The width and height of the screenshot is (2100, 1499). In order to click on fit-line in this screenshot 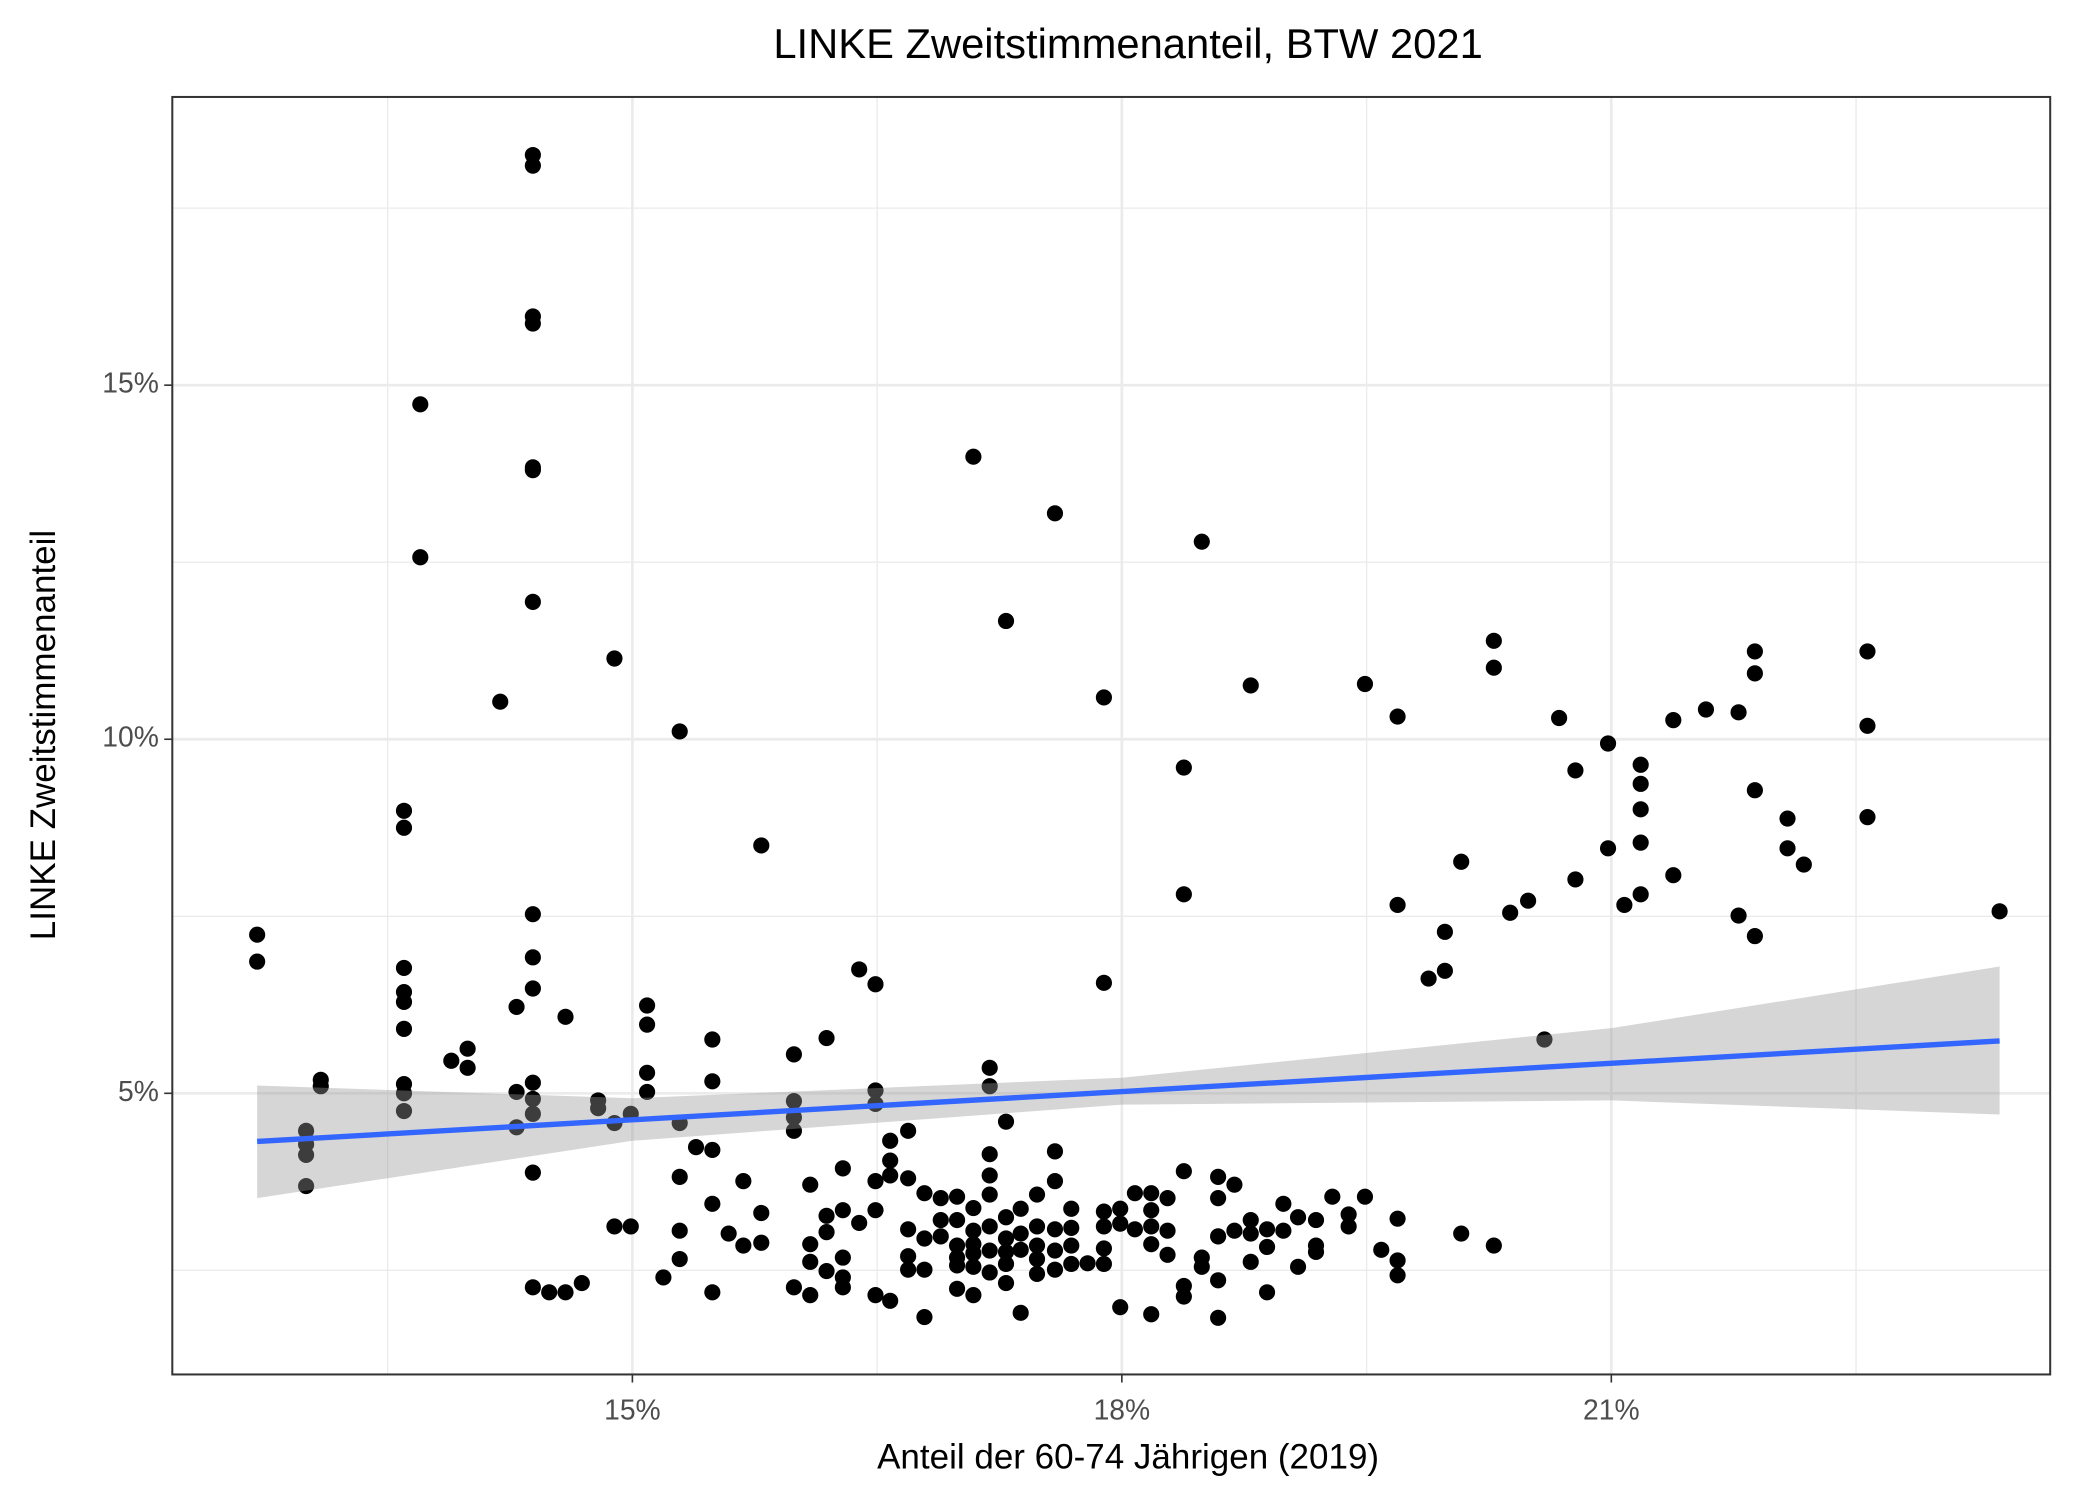, I will do `click(1128, 1091)`.